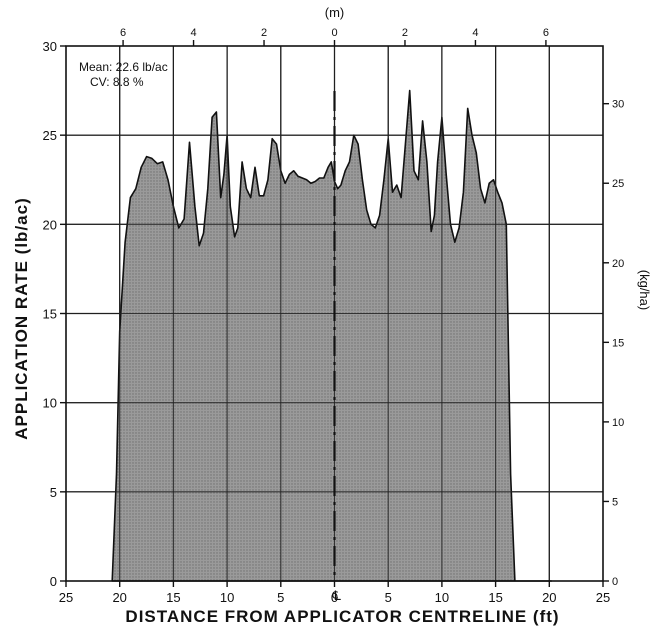 Image resolution: width=654 pixels, height=628 pixels. I want to click on x-axis-title: DISTANCE FROM APPLICATOR CENTRELINE (ft), so click(342, 616).